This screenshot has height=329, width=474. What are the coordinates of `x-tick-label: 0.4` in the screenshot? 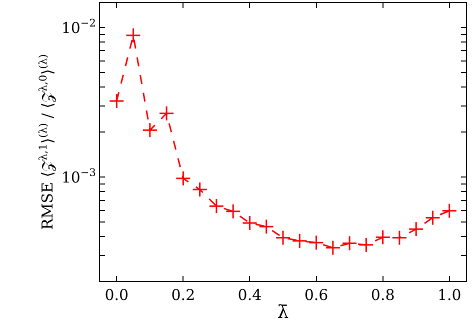 It's located at (250, 295).